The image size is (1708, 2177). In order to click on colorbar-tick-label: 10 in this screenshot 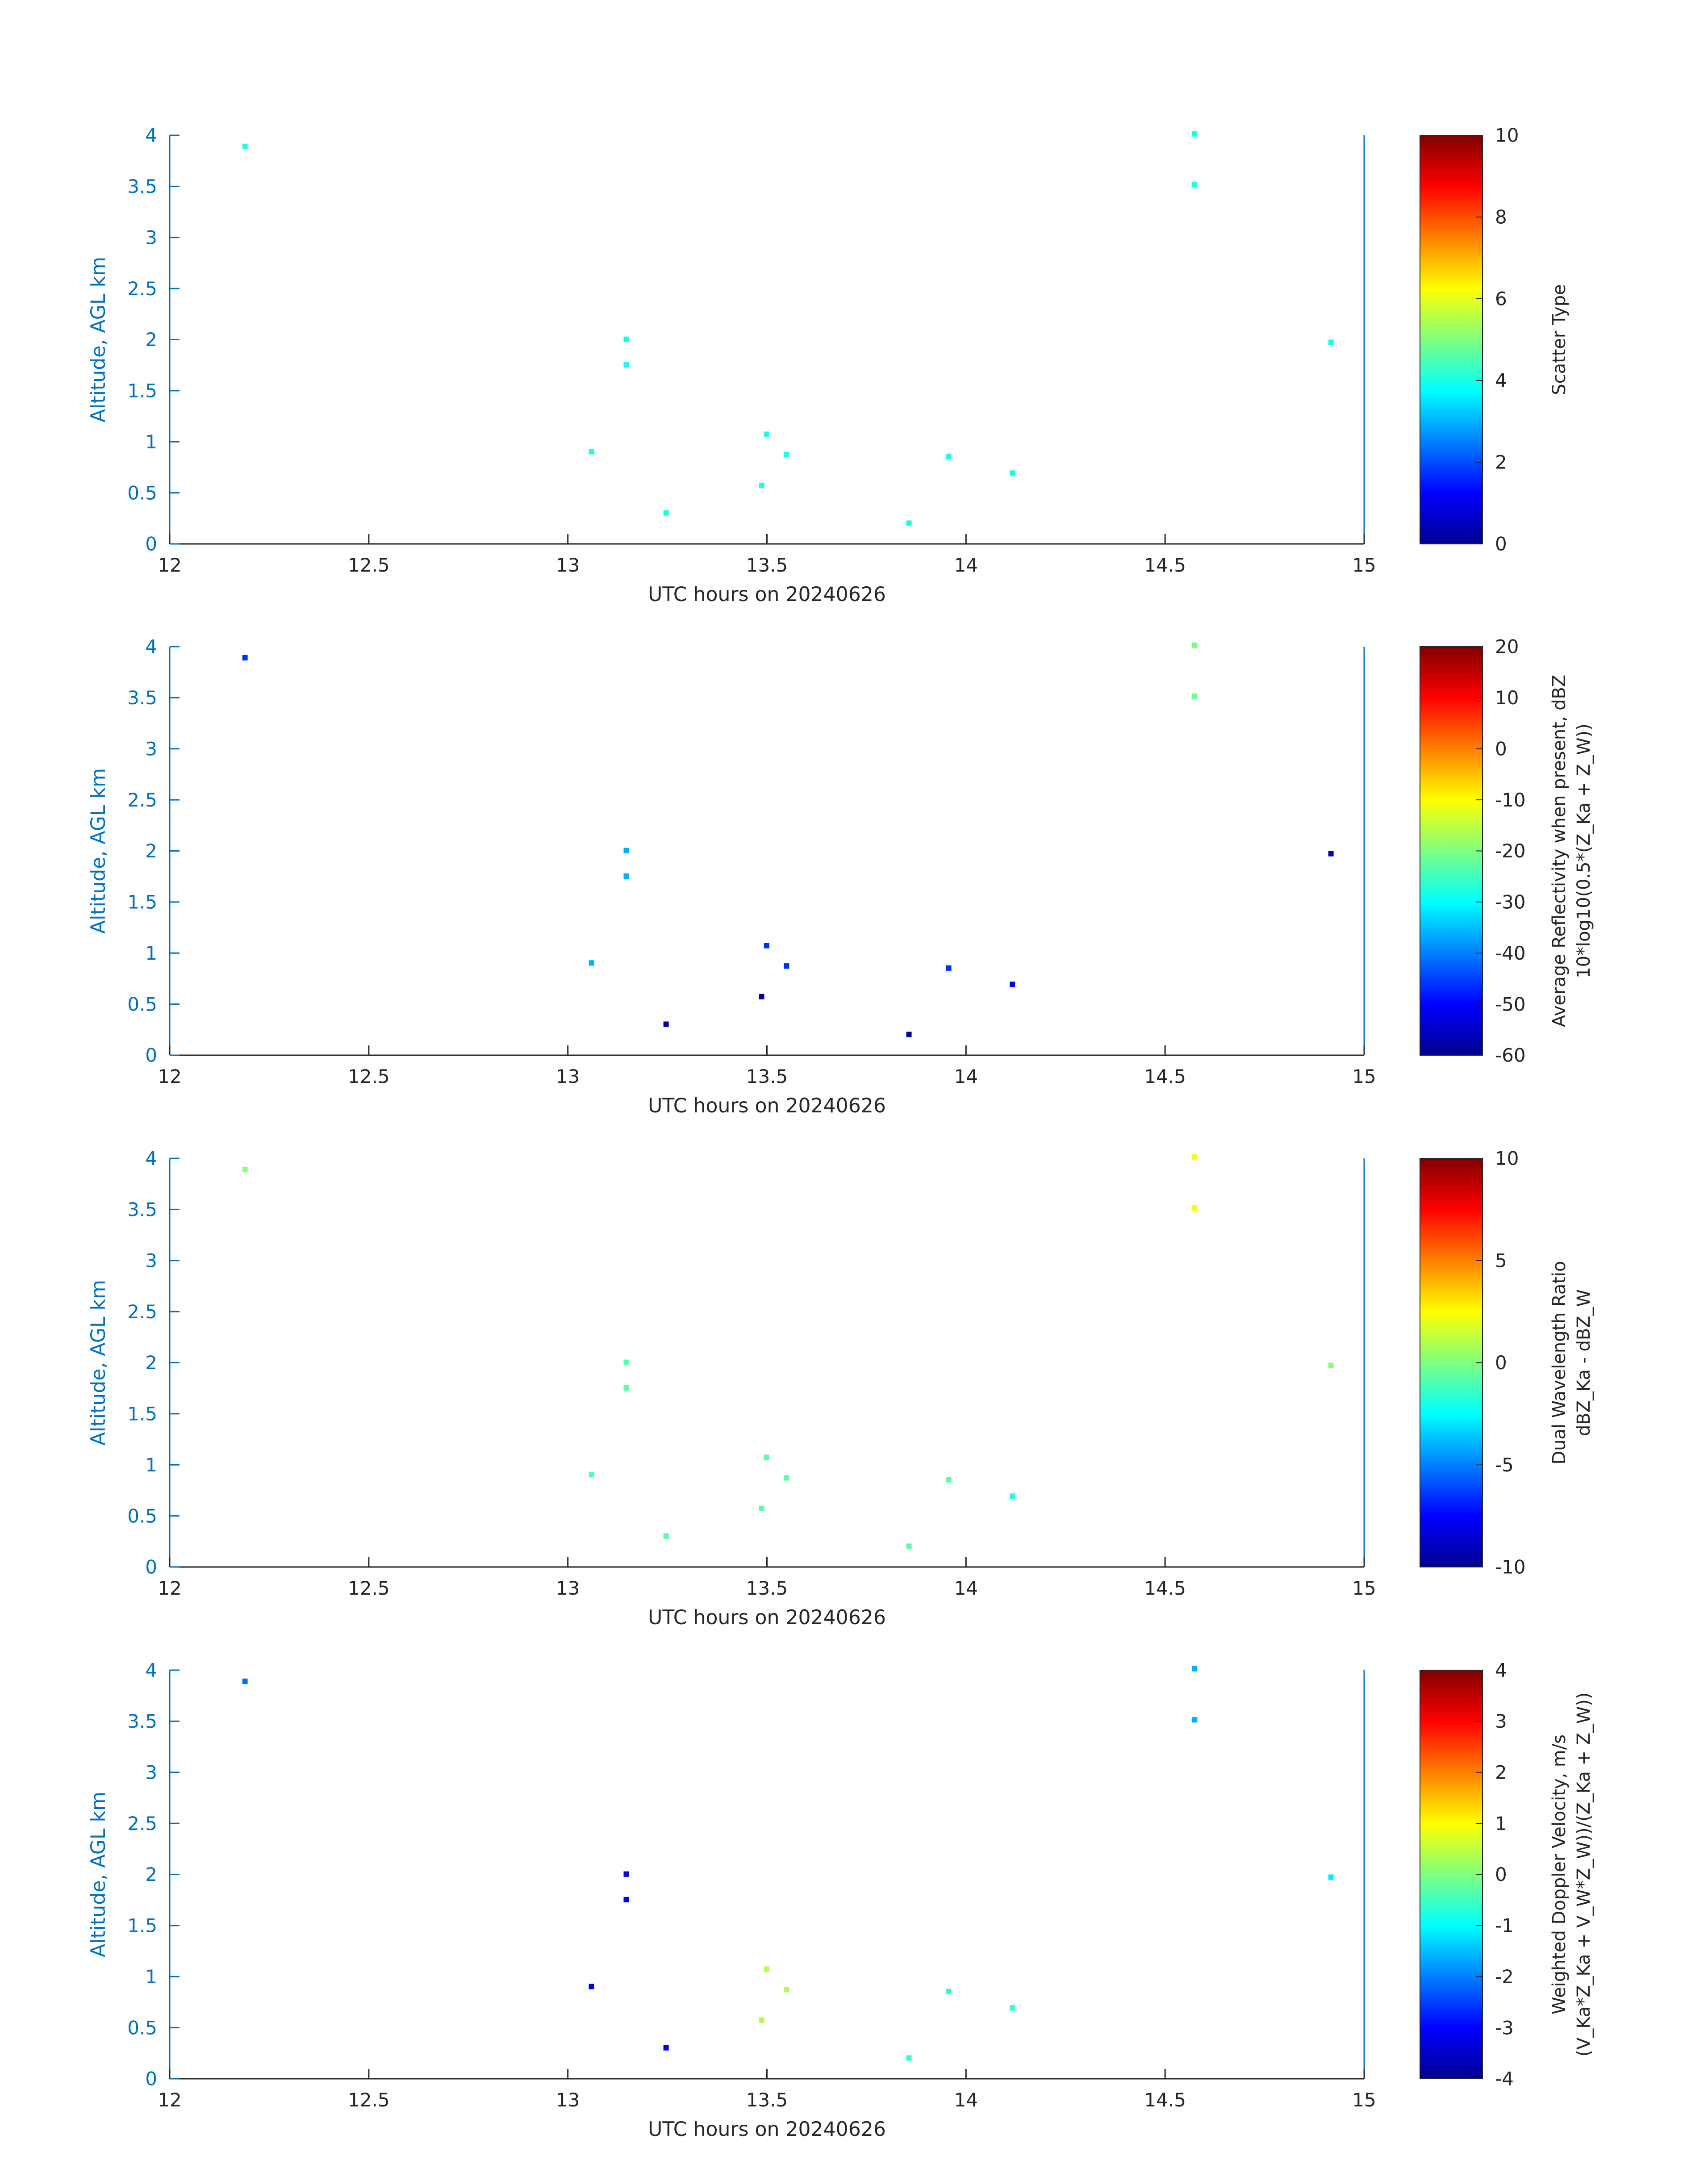, I will do `click(1507, 135)`.